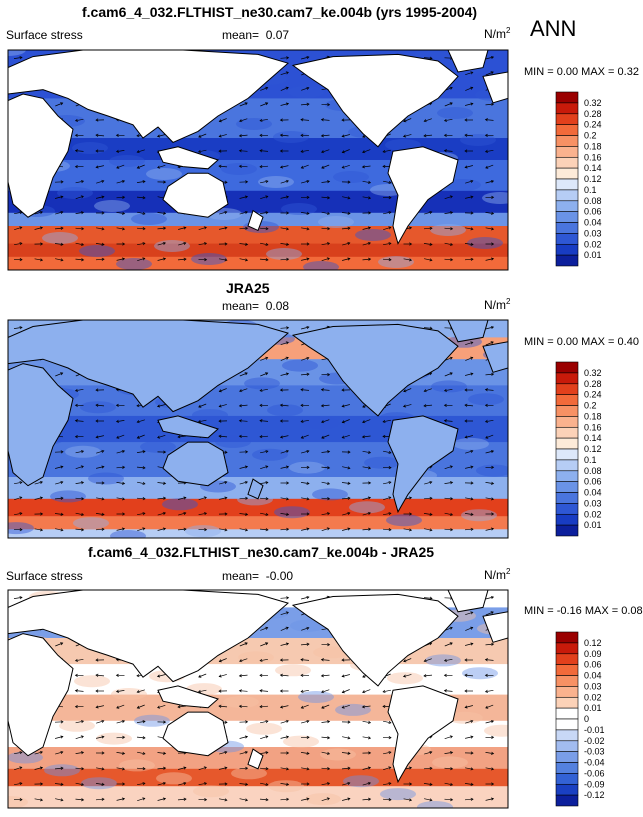 The height and width of the screenshot is (817, 643). What do you see at coordinates (593, 416) in the screenshot?
I see `colorbar-label: 0.18` at bounding box center [593, 416].